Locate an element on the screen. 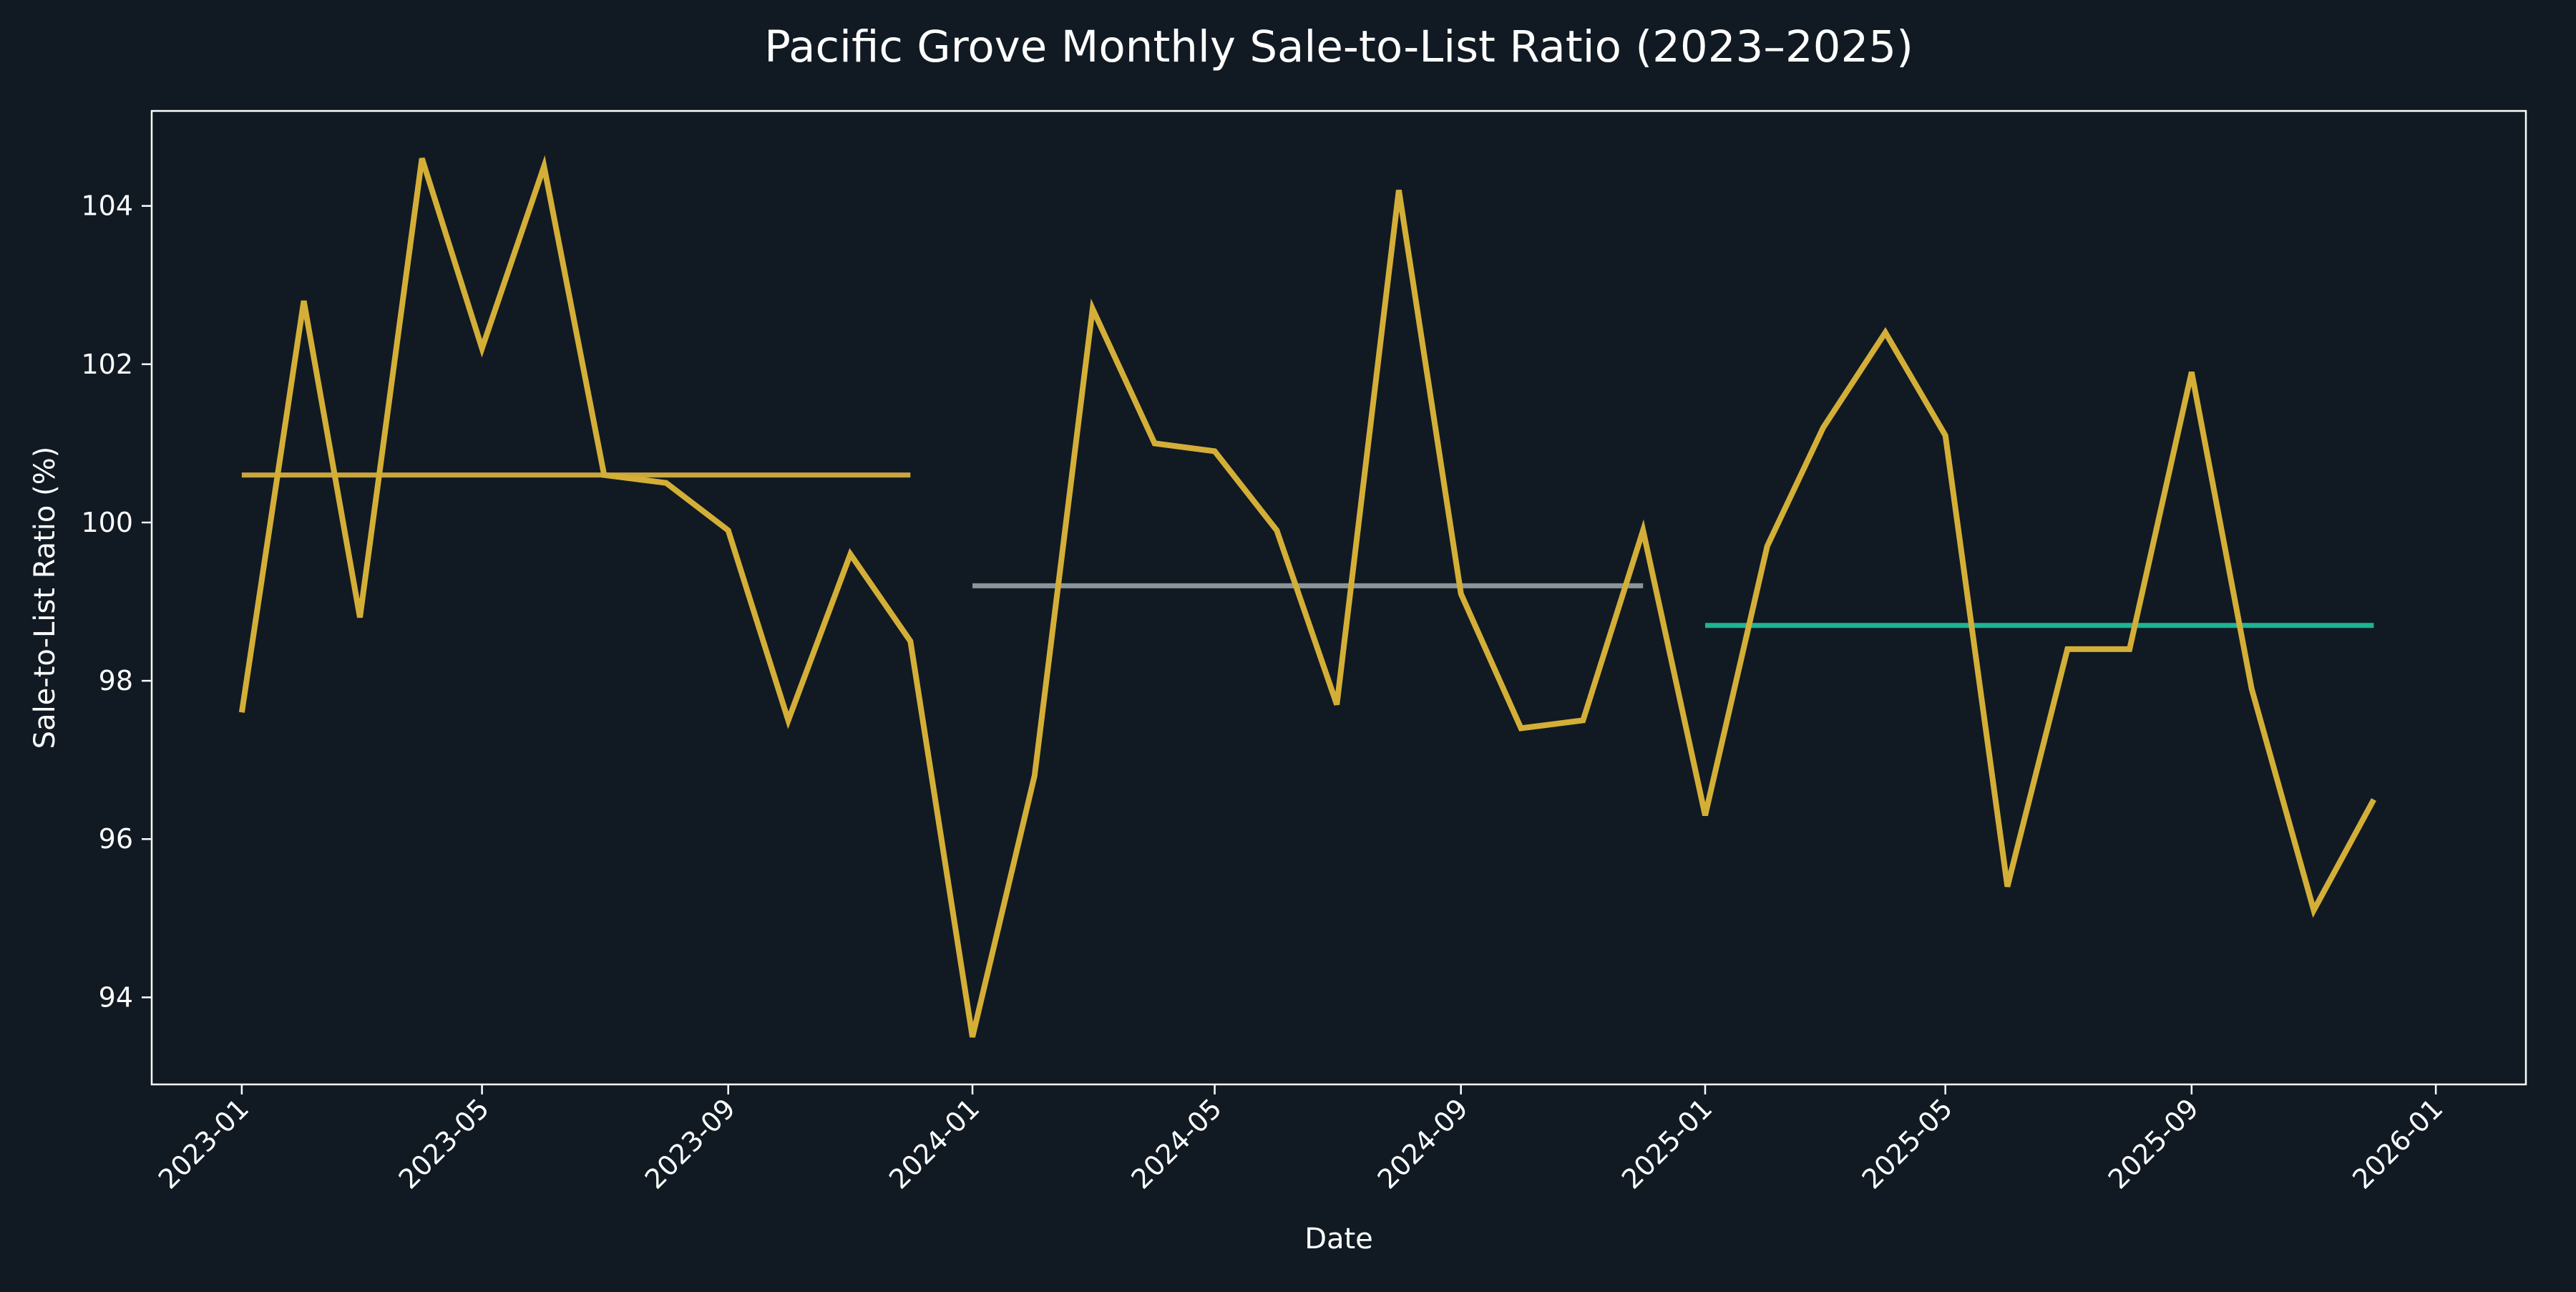  y-tick-label: 104 is located at coordinates (107, 206).